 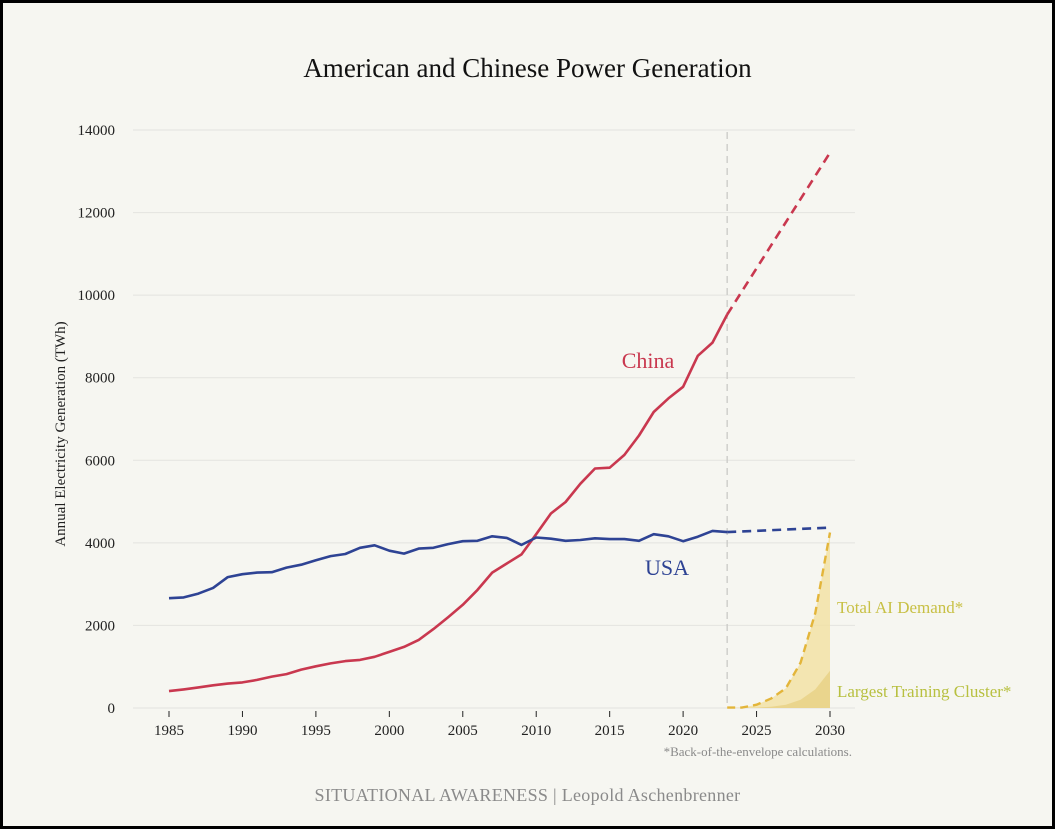 What do you see at coordinates (779, 530) in the screenshot?
I see `usa-projection-line` at bounding box center [779, 530].